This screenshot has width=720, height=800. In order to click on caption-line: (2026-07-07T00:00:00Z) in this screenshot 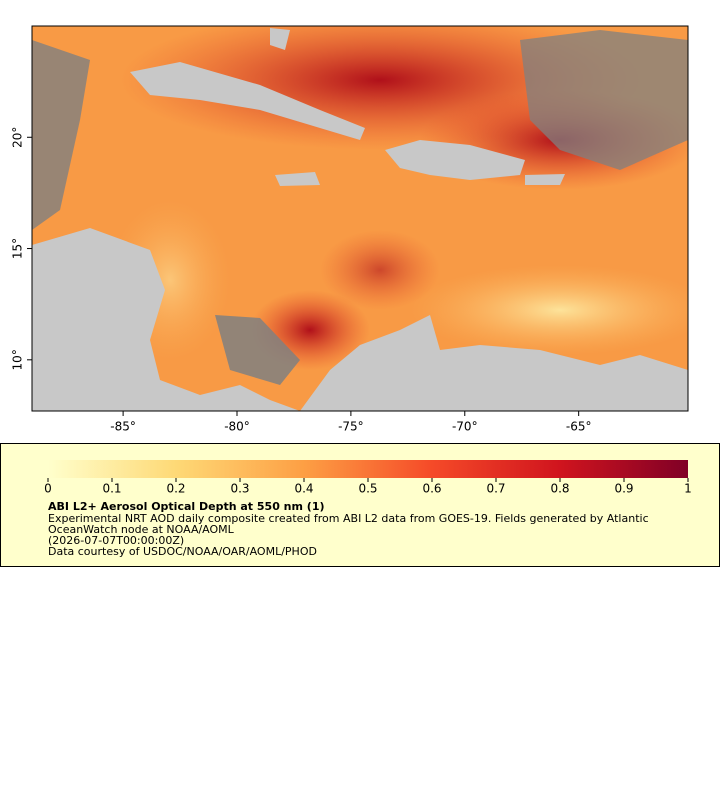, I will do `click(116, 540)`.